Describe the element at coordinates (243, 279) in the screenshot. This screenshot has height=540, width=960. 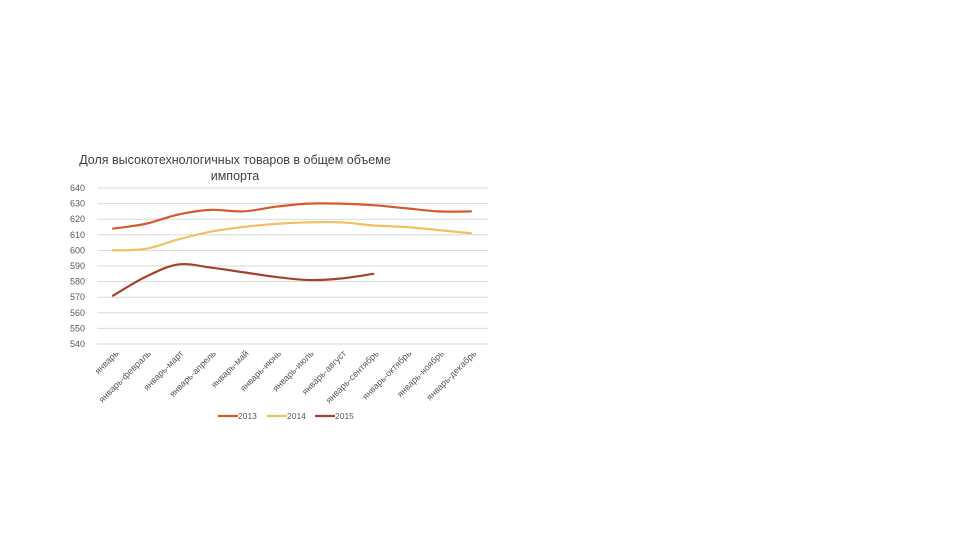
I see `series-line-2015` at that location.